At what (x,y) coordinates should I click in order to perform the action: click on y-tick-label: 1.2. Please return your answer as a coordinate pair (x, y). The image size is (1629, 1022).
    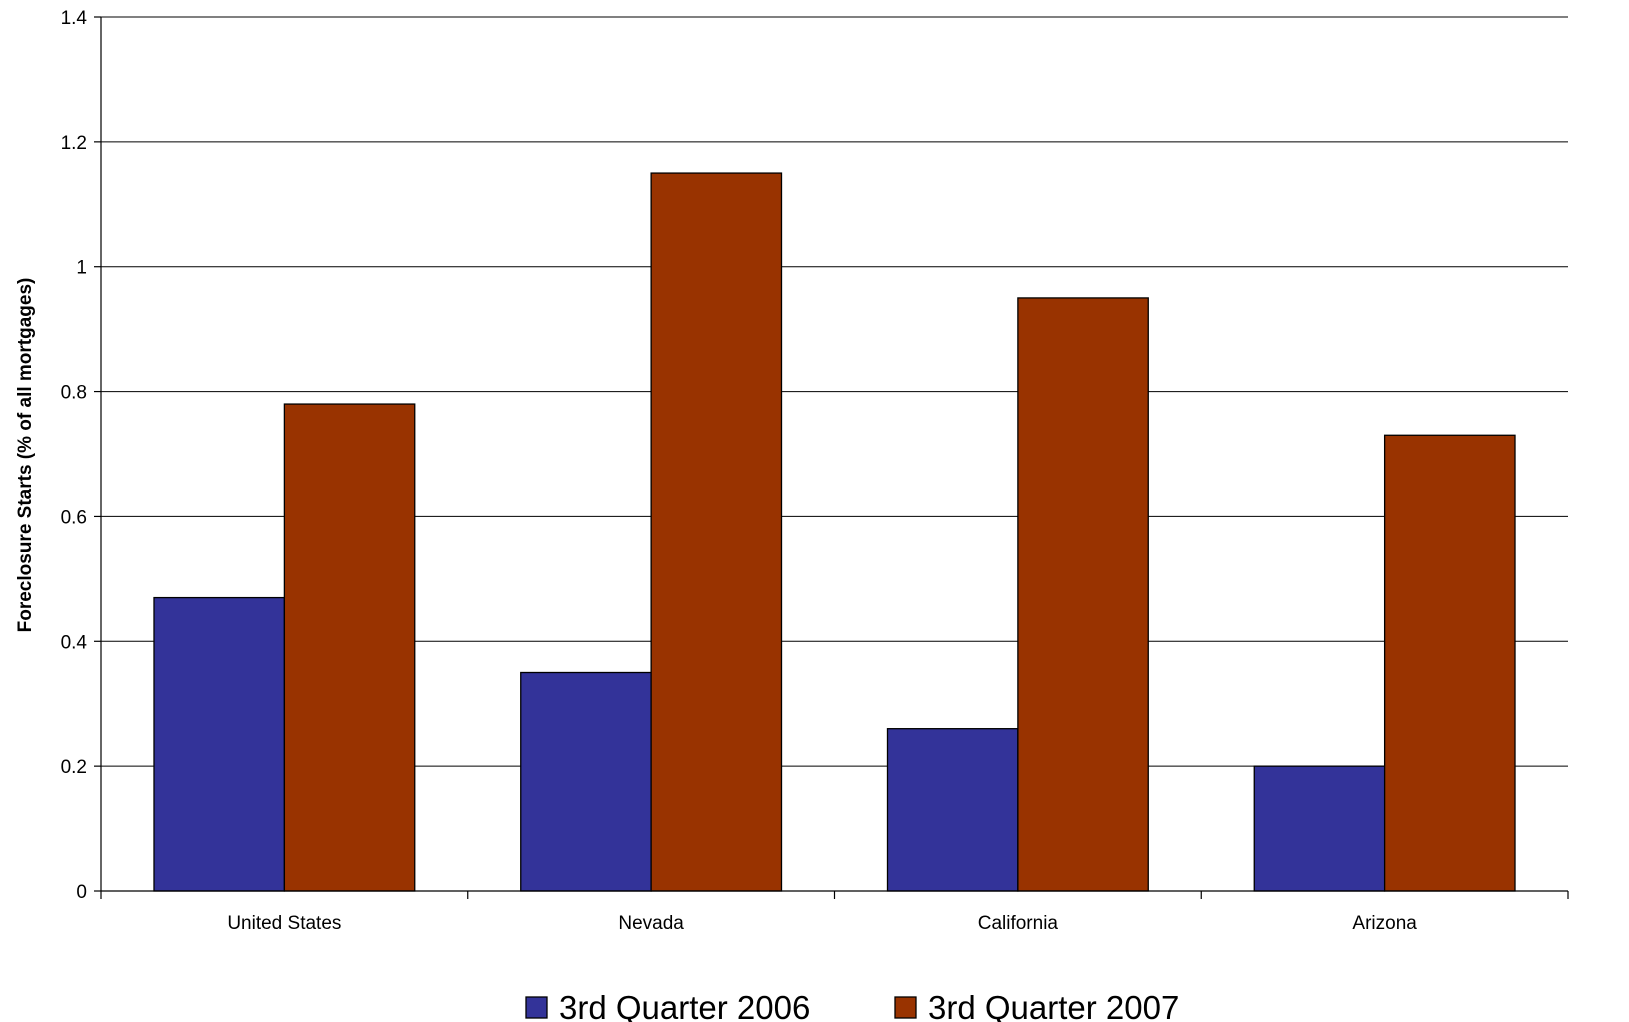
    Looking at the image, I should click on (74, 143).